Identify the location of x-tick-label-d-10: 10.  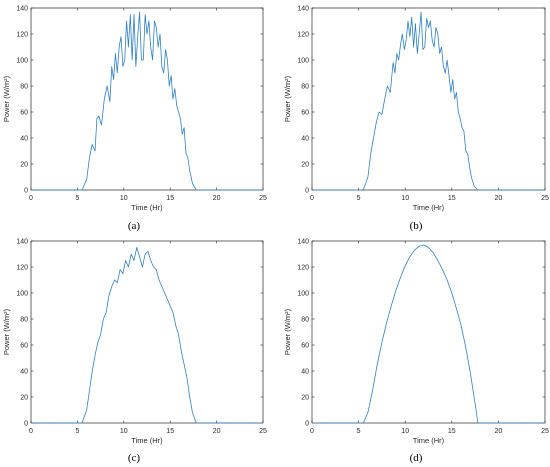
(405, 431).